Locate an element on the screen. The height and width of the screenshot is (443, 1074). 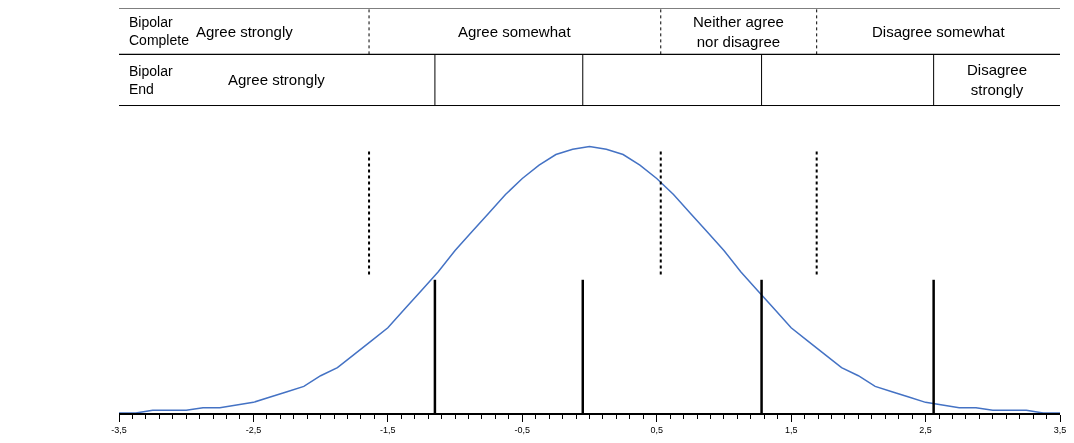
text: Disagree strongly is located at coordinates (997, 79).